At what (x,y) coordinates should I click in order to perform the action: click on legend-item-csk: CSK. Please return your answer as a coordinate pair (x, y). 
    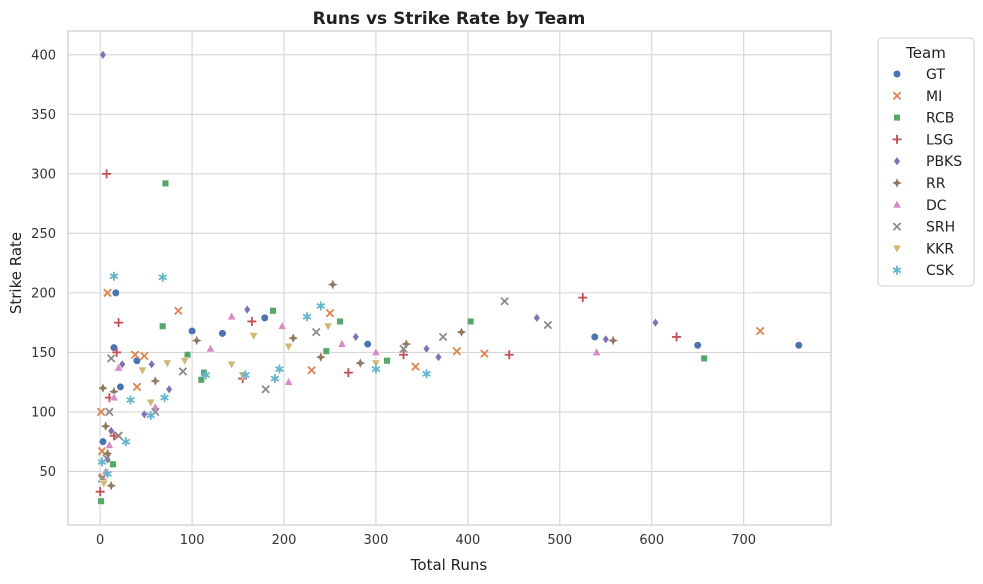
    Looking at the image, I should click on (923, 271).